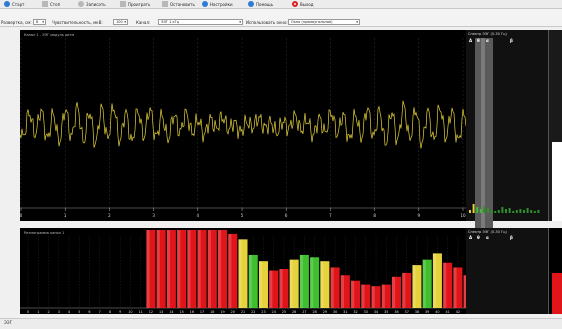 This screenshot has width=562, height=329. What do you see at coordinates (28, 312) in the screenshot?
I see `spectrum-tick-label: 0` at bounding box center [28, 312].